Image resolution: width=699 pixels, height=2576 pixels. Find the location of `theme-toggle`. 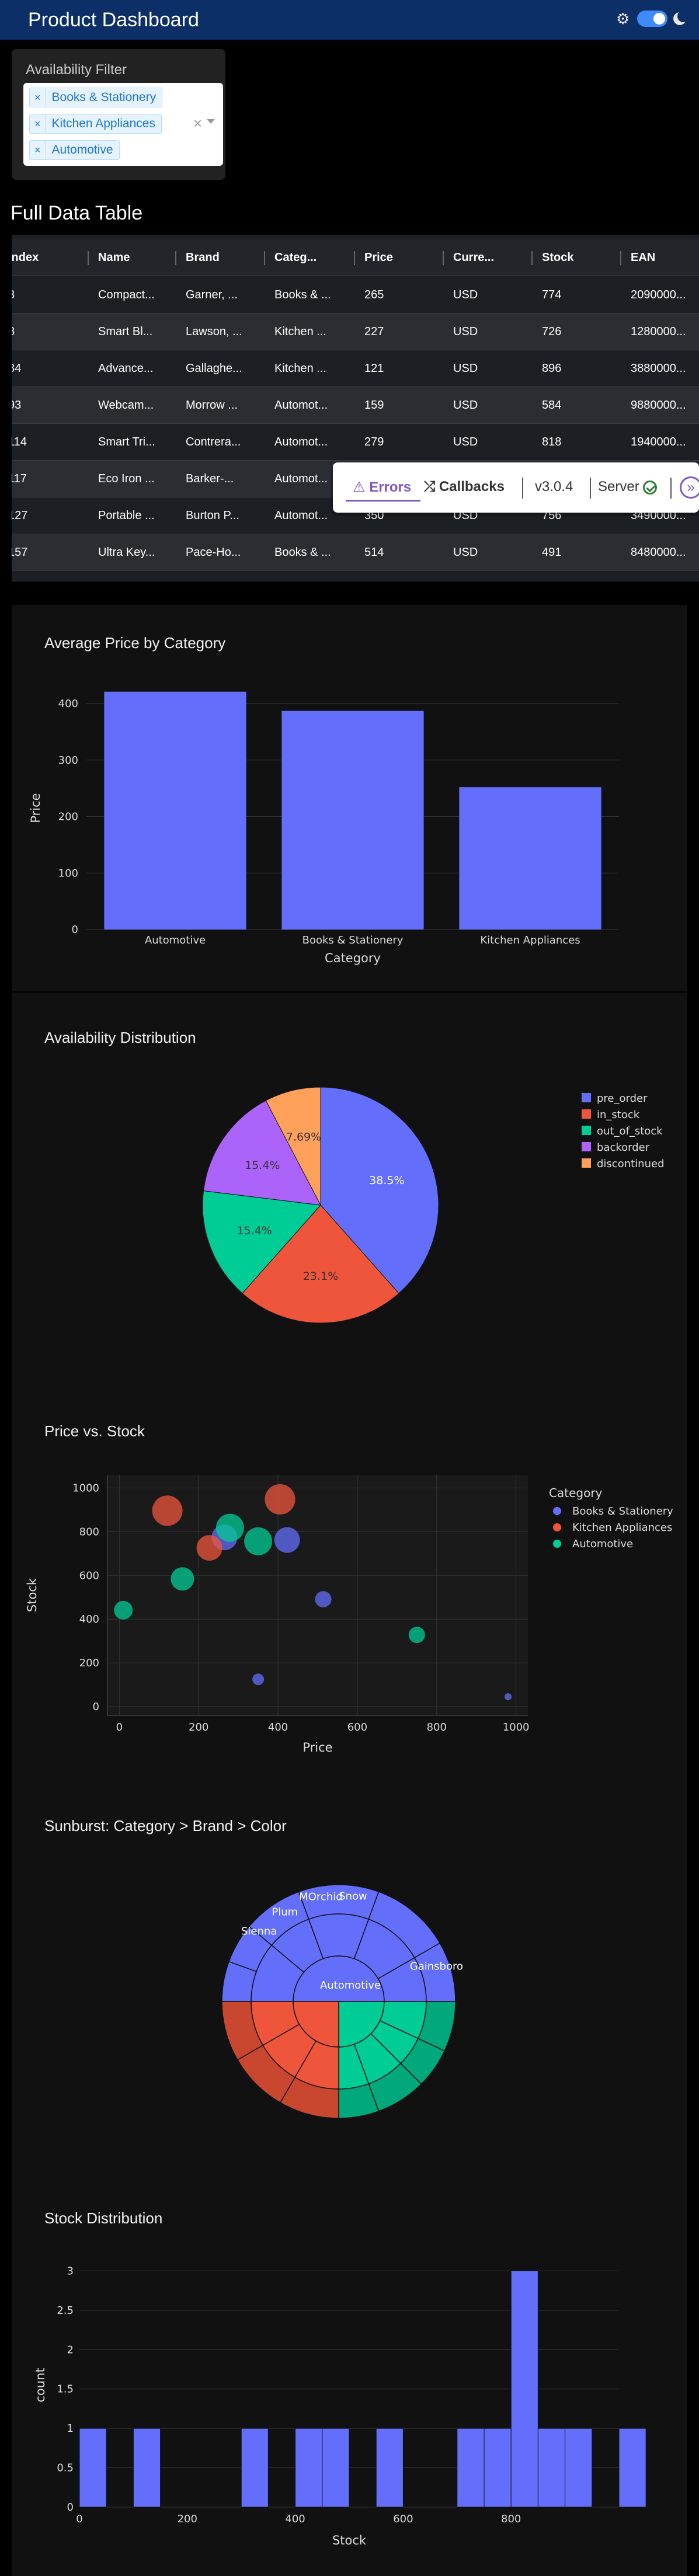

theme-toggle is located at coordinates (652, 19).